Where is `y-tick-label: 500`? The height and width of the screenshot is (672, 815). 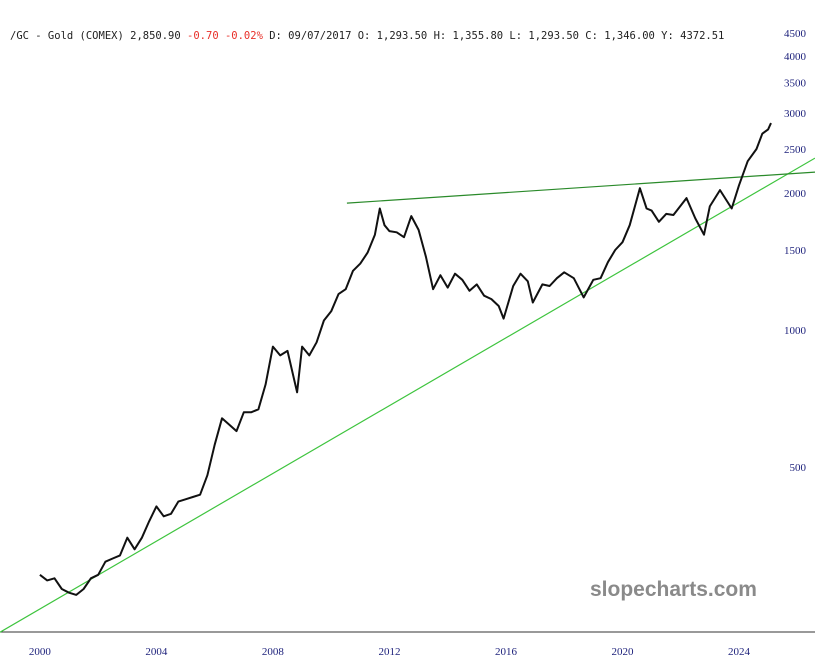 y-tick-label: 500 is located at coordinates (798, 468).